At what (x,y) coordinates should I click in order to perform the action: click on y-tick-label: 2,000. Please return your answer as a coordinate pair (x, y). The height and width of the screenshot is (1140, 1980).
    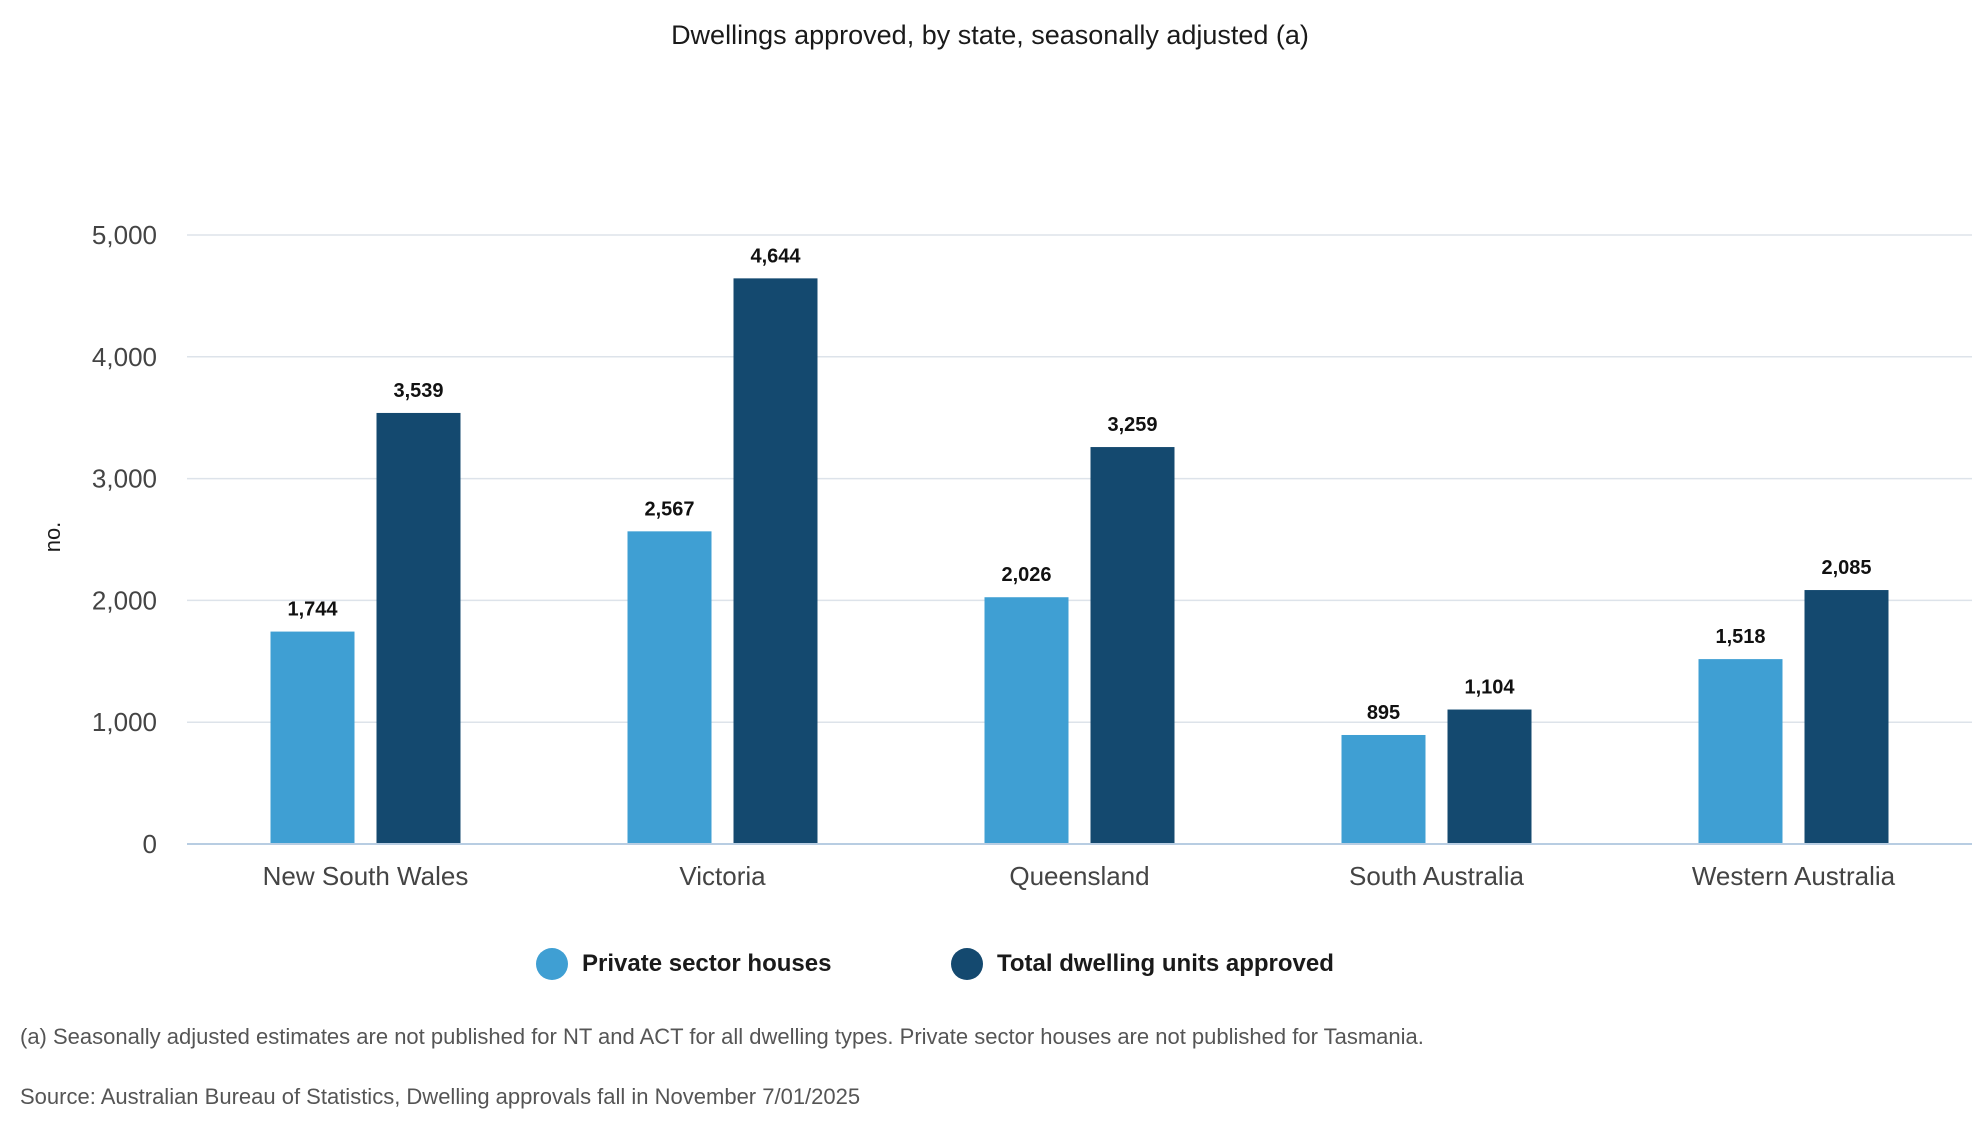
    Looking at the image, I should click on (124, 600).